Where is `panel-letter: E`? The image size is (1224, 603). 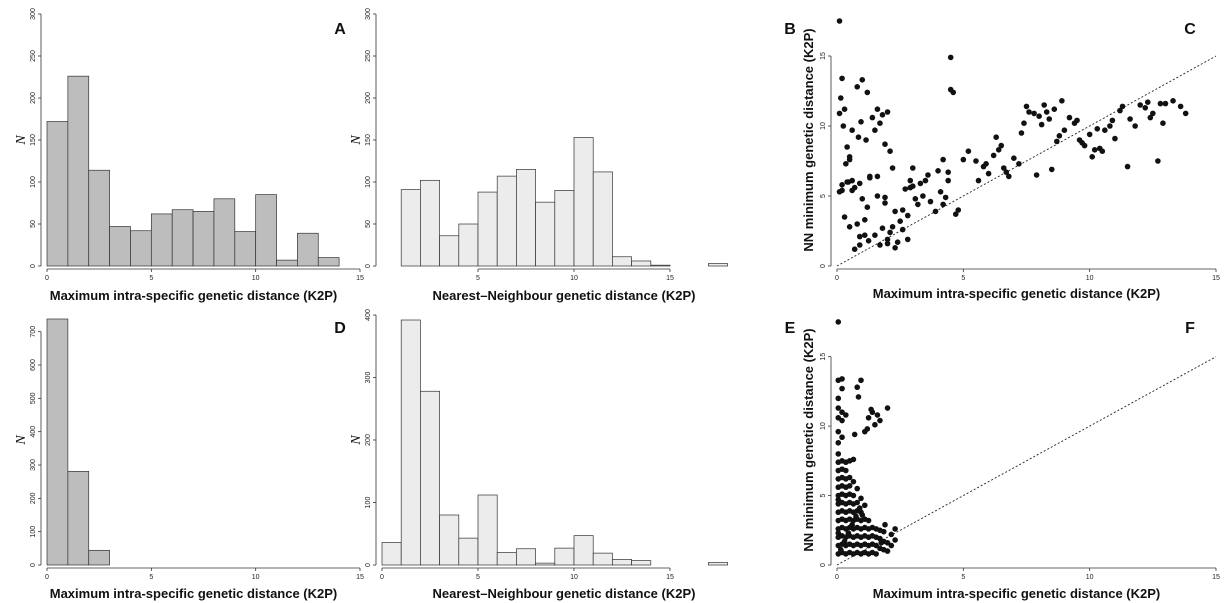
panel-letter: E is located at coordinates (790, 328).